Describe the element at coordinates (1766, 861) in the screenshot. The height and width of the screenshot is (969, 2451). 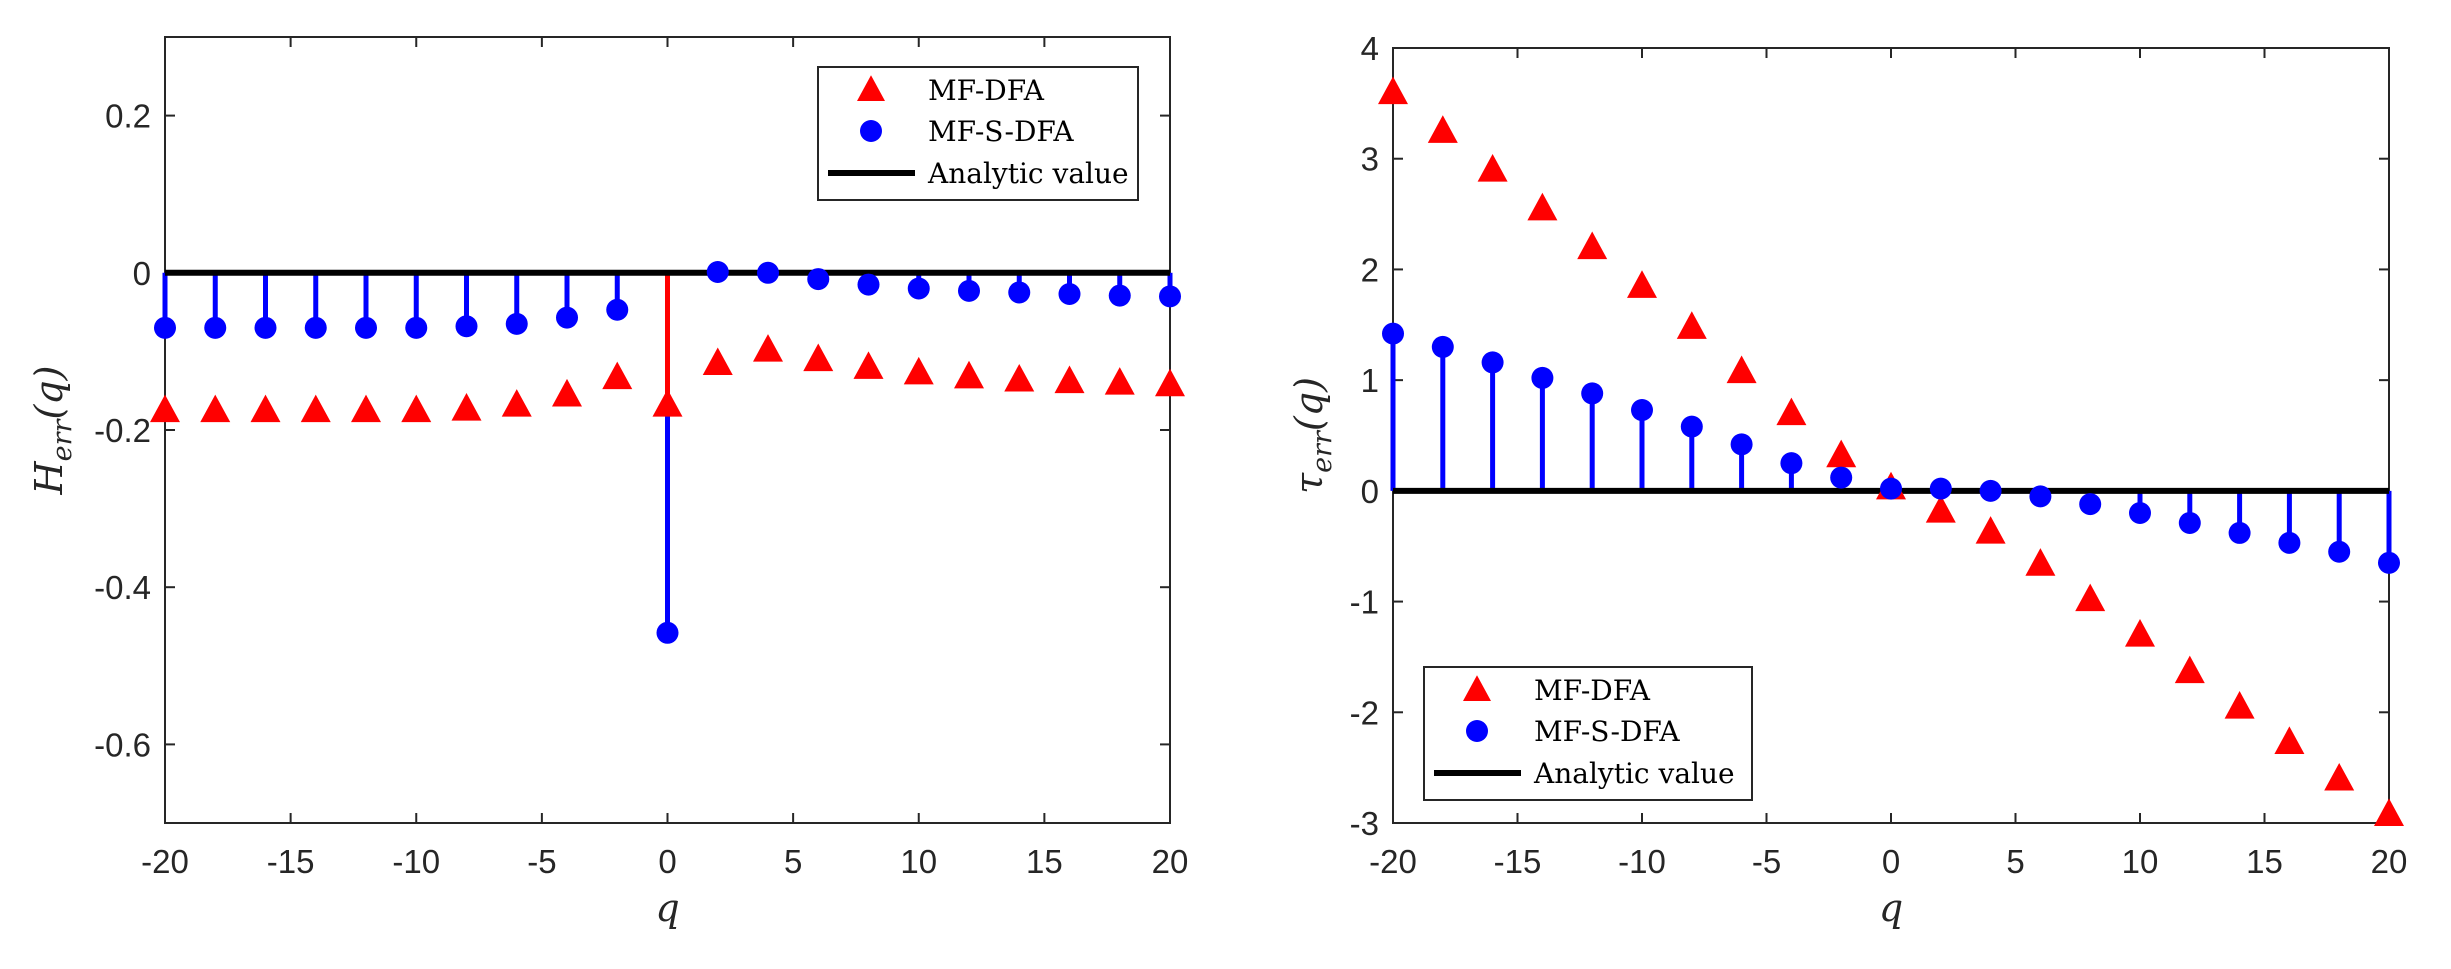
I see `x-tick-label: -5` at that location.